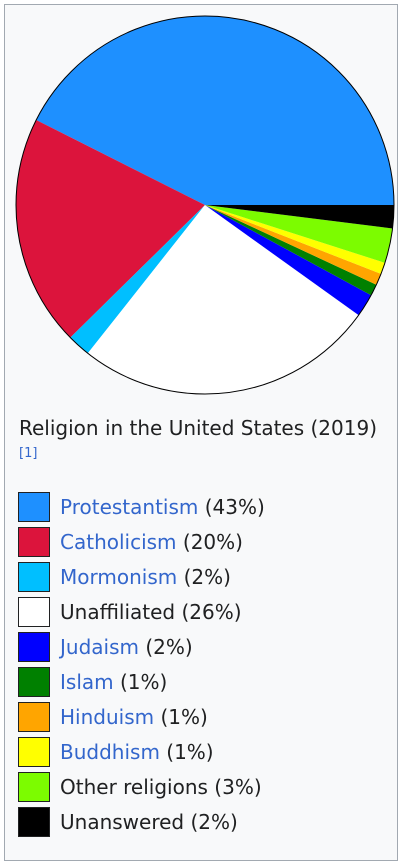 Image resolution: width=404 pixels, height=867 pixels. What do you see at coordinates (209, 541) in the screenshot?
I see `legend-percent: (20%)` at bounding box center [209, 541].